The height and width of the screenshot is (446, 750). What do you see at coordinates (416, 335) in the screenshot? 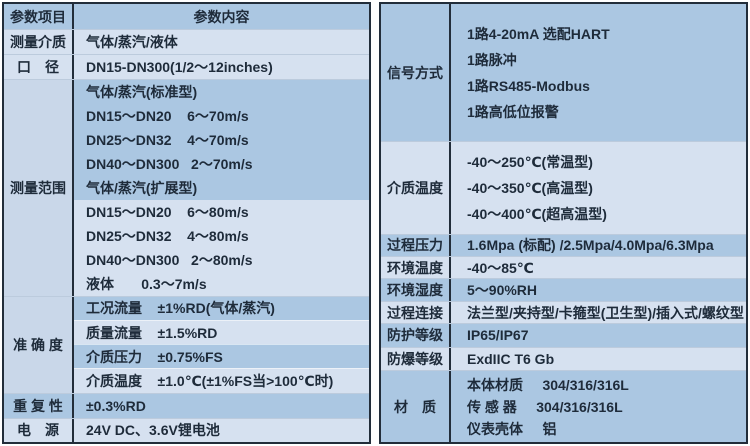
I see `row-label: 防护等级` at bounding box center [416, 335].